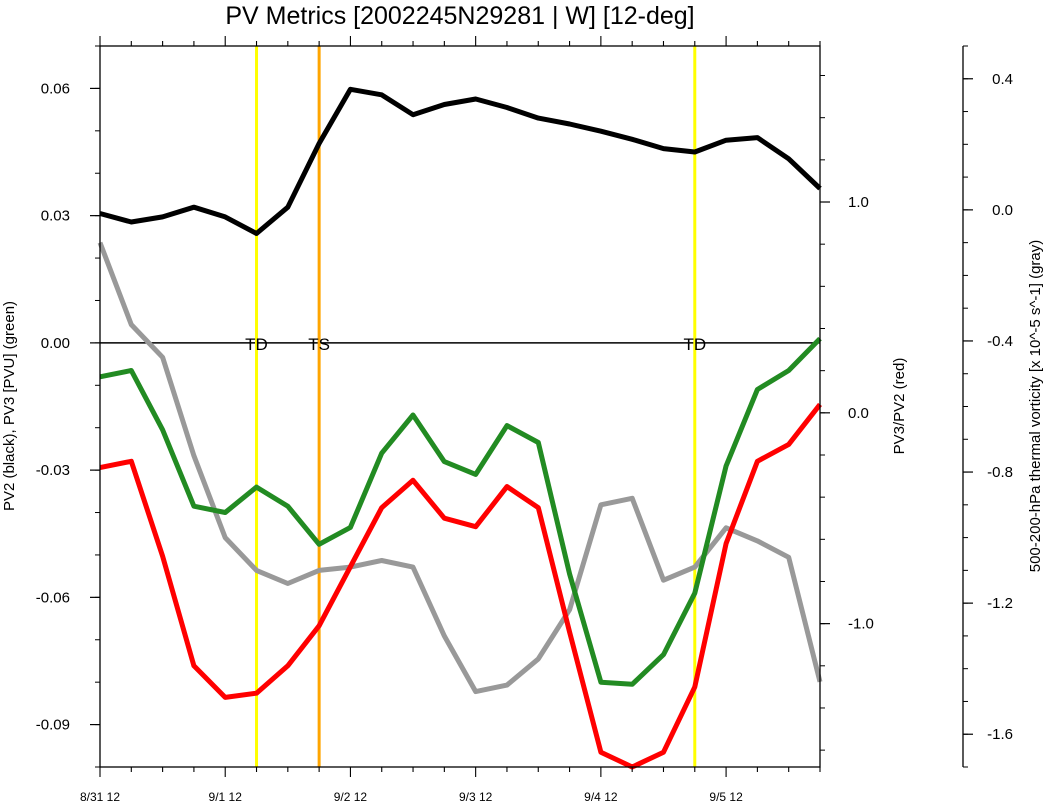  What do you see at coordinates (256, 344) in the screenshot?
I see `event-label-1: TD` at bounding box center [256, 344].